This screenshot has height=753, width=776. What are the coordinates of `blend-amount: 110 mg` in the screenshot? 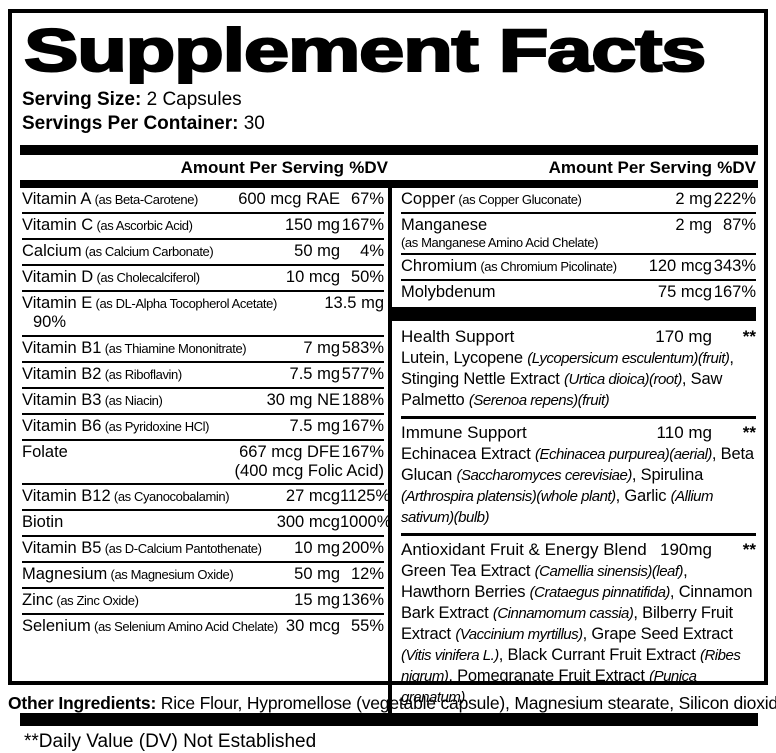 It's located at (684, 432).